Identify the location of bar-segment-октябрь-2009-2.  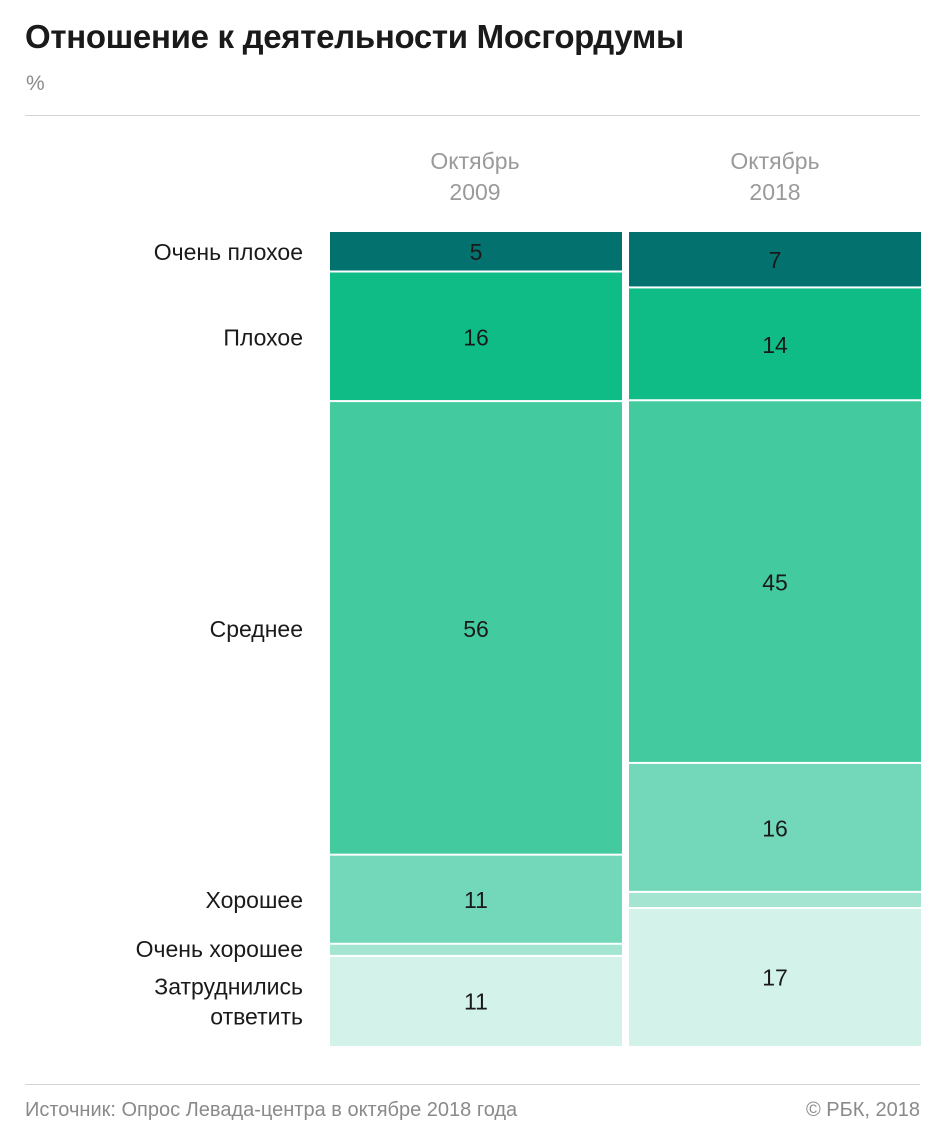
(476, 336).